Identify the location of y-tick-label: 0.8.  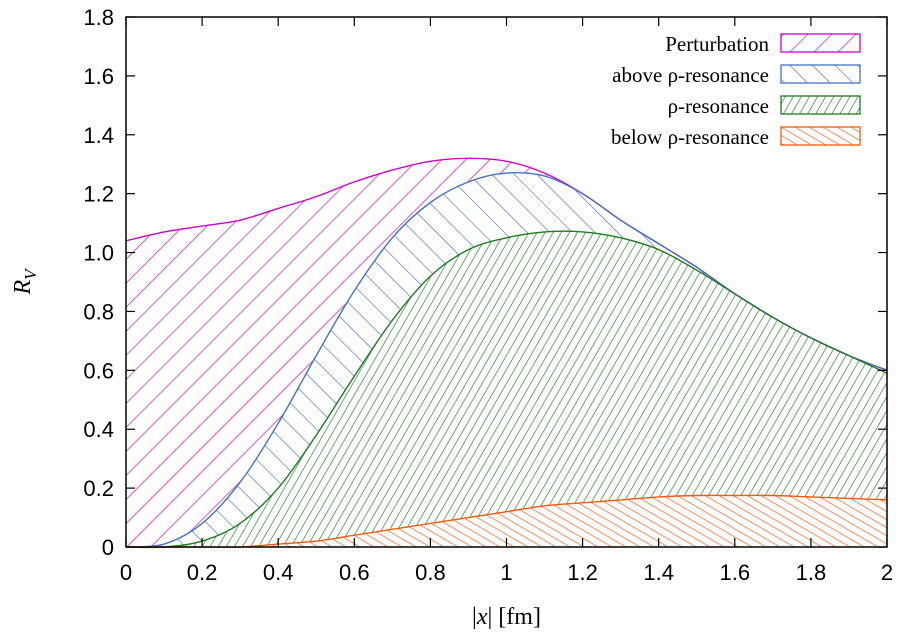
(98, 311).